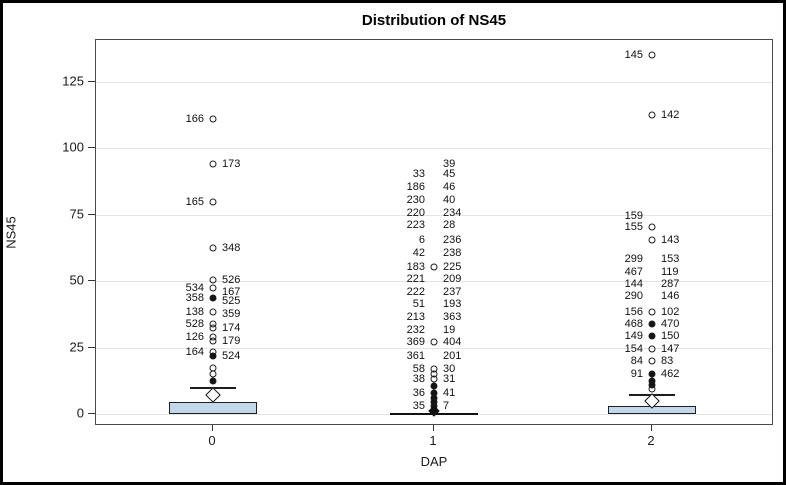  What do you see at coordinates (76, 280) in the screenshot?
I see `y-tick-label: 50` at bounding box center [76, 280].